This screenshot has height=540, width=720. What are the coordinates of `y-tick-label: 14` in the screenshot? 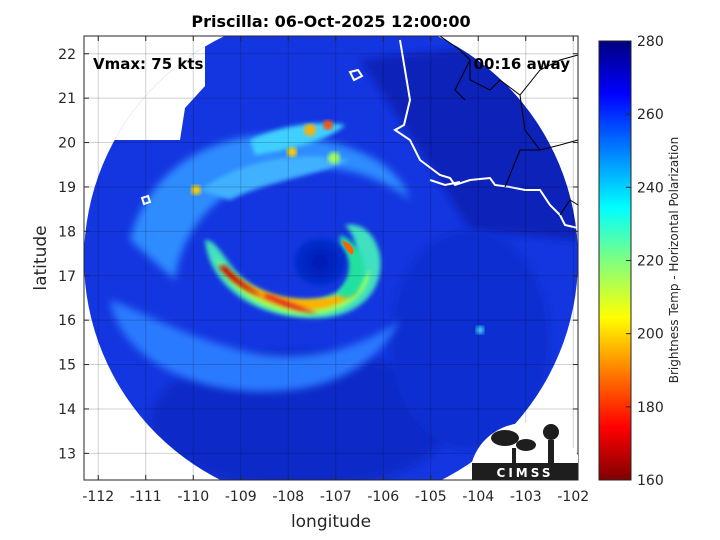 It's located at (67, 410).